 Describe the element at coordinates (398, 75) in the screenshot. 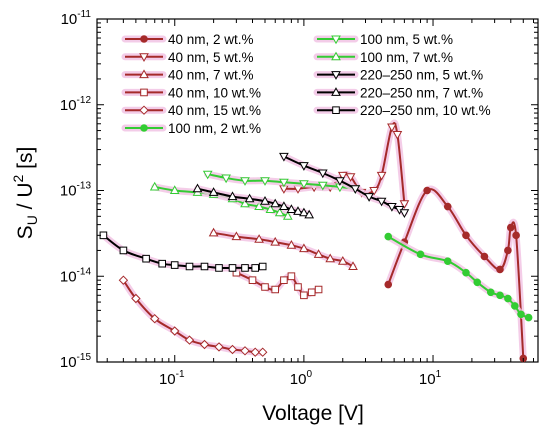

I see `legend-item: 220–250 nm, 5 wt.%` at that location.